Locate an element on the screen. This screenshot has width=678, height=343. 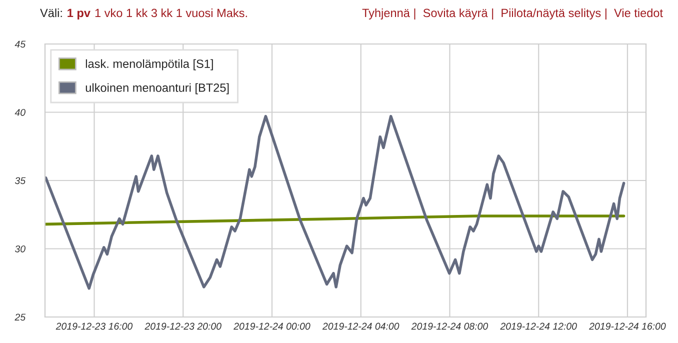
y-tick-label: 35 is located at coordinates (20, 180).